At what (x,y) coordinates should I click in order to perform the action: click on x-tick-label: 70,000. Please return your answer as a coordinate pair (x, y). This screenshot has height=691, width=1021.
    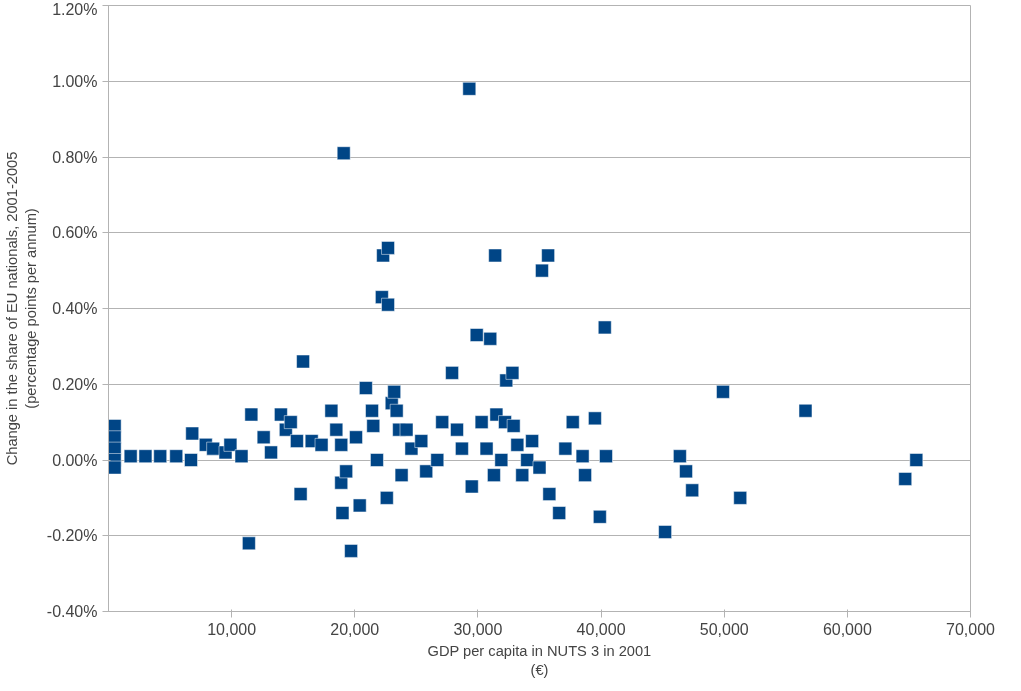
    Looking at the image, I should click on (971, 629).